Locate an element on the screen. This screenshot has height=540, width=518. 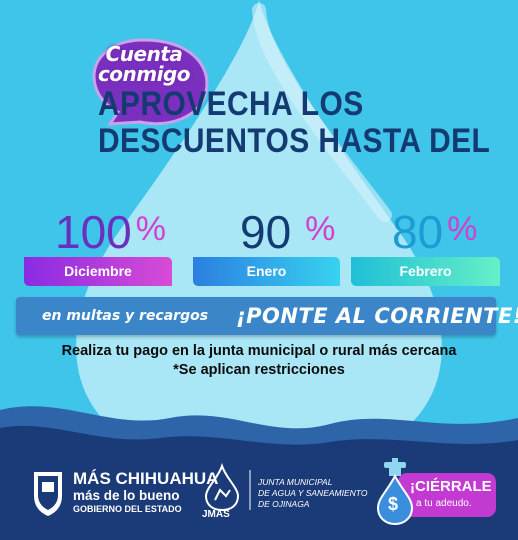
headline: APROVECHA LOS DESCUENTOS HASTA DEL is located at coordinates (294, 122).